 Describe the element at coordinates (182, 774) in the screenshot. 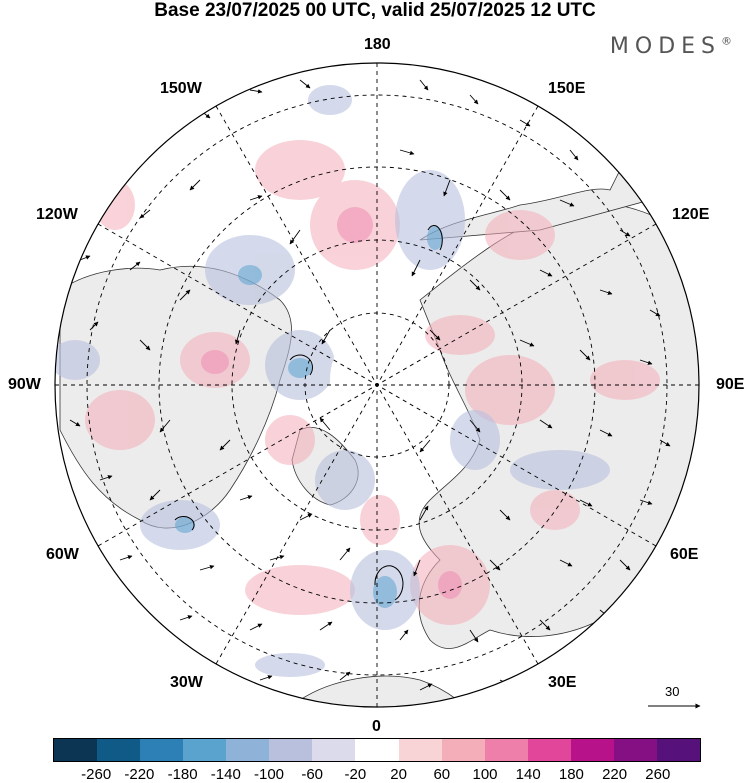

I see `colorbar-tick-label: -180` at that location.